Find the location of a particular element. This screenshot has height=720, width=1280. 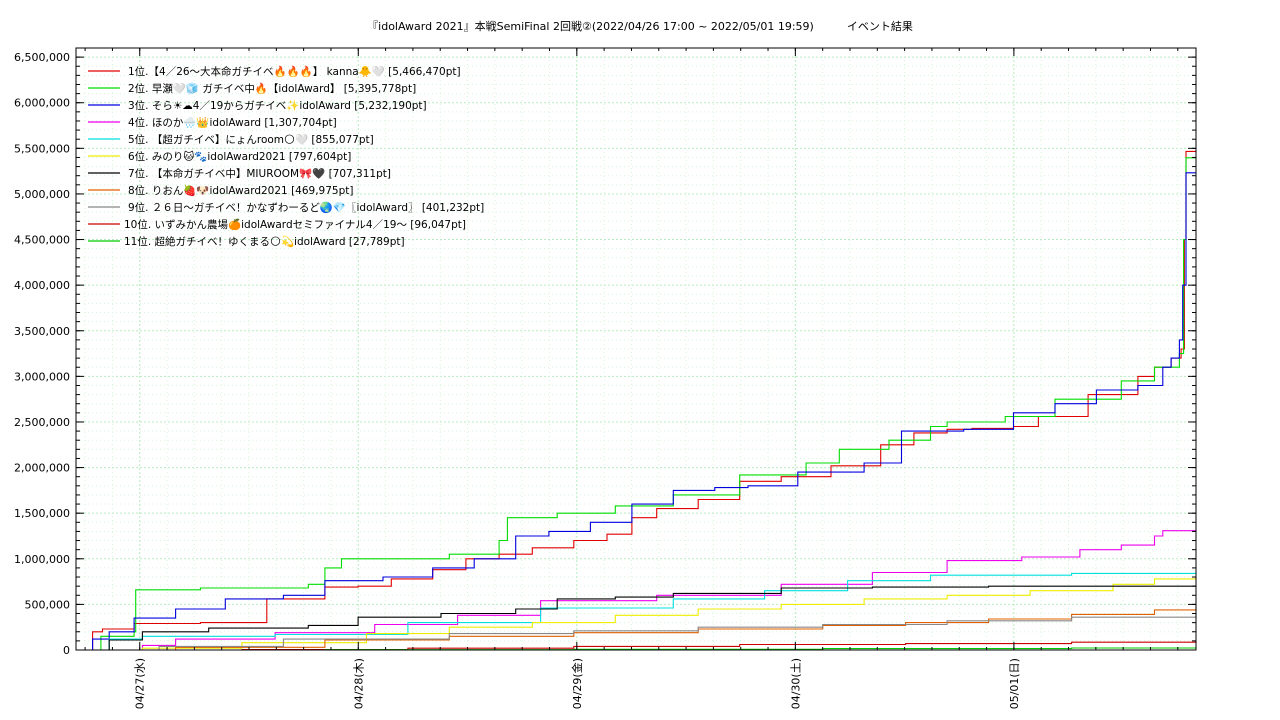

y-tick-label: 6,000,000 is located at coordinates (42, 103).